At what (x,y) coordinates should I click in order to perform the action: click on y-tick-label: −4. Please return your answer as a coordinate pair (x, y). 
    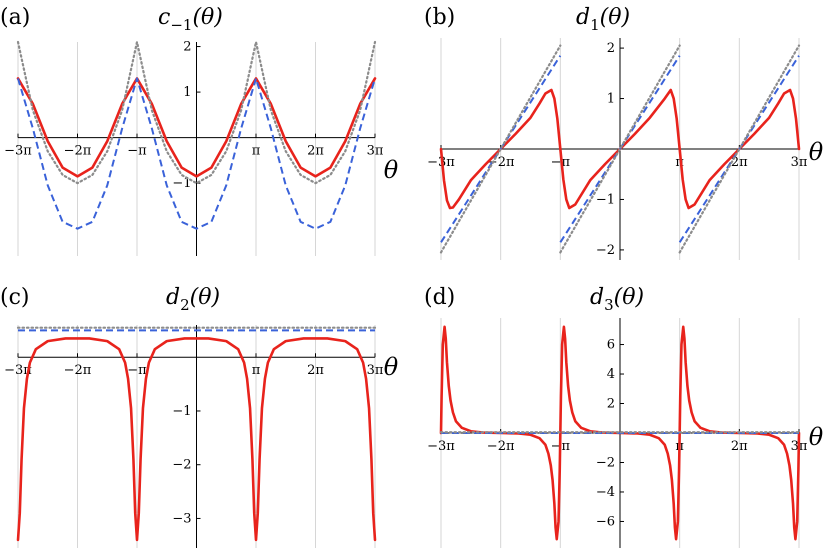
    Looking at the image, I should click on (605, 492).